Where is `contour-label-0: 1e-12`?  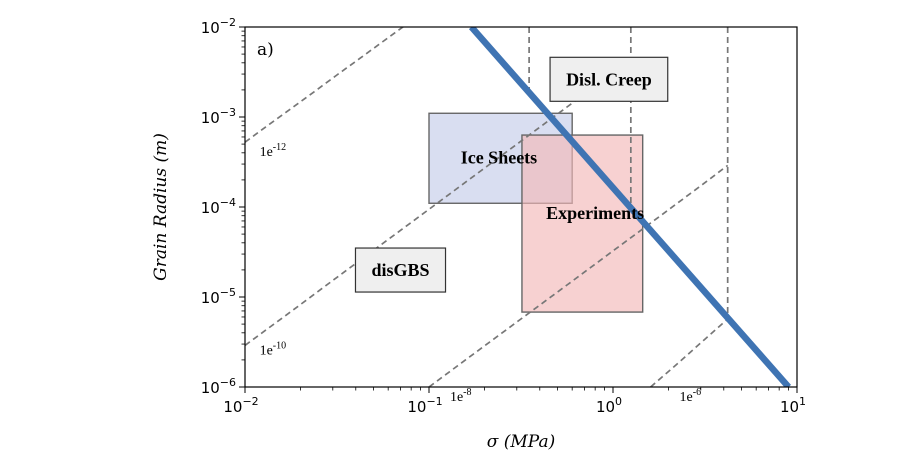
contour-label-0: 1e-12 is located at coordinates (273, 151).